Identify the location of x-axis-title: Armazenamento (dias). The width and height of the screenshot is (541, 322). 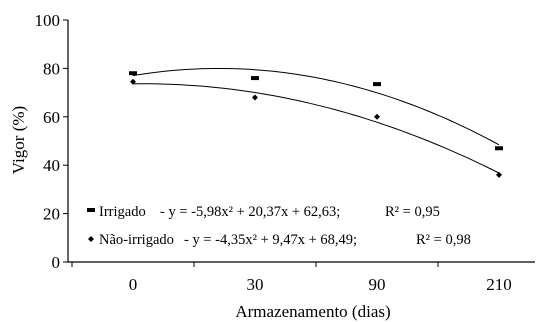
(312, 311).